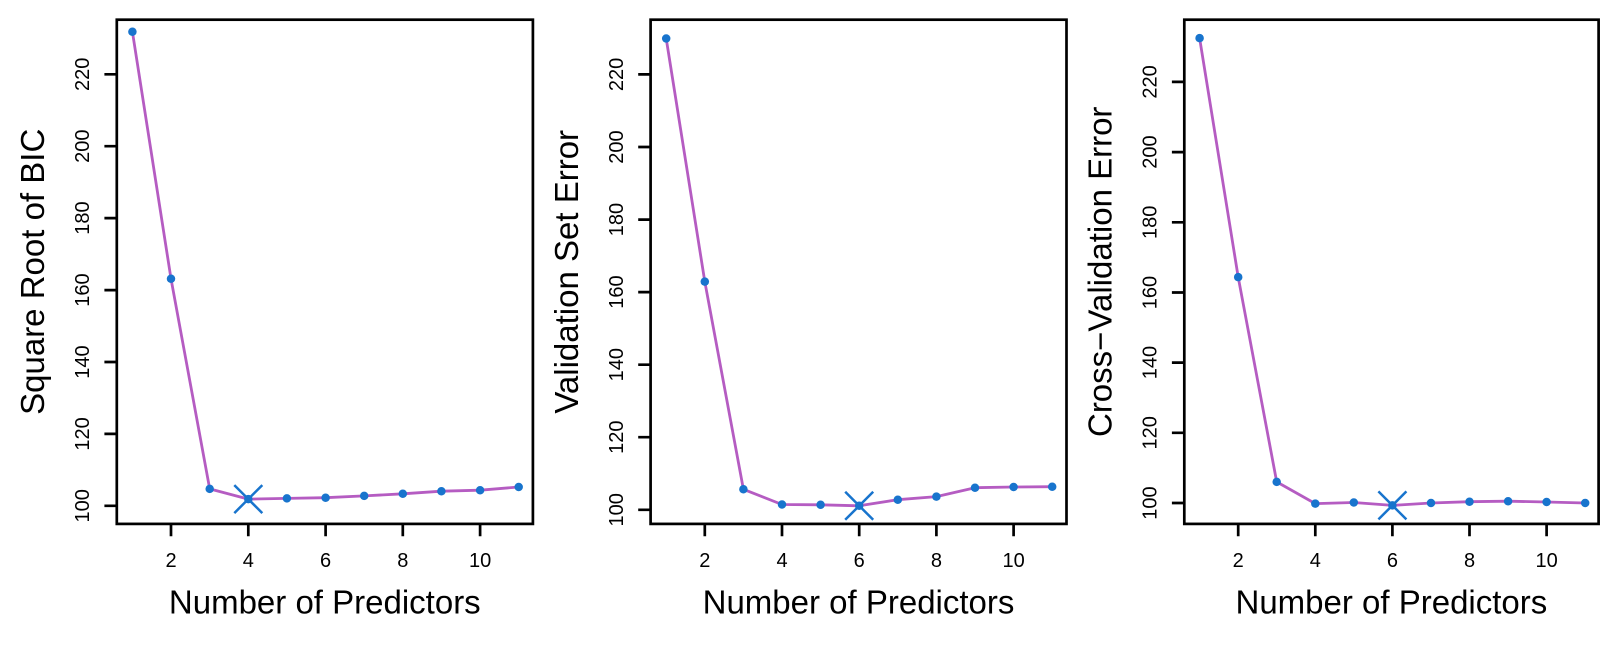 This screenshot has width=1603, height=645. What do you see at coordinates (566, 272) in the screenshot?
I see `svg-text: Validation Set Error` at bounding box center [566, 272].